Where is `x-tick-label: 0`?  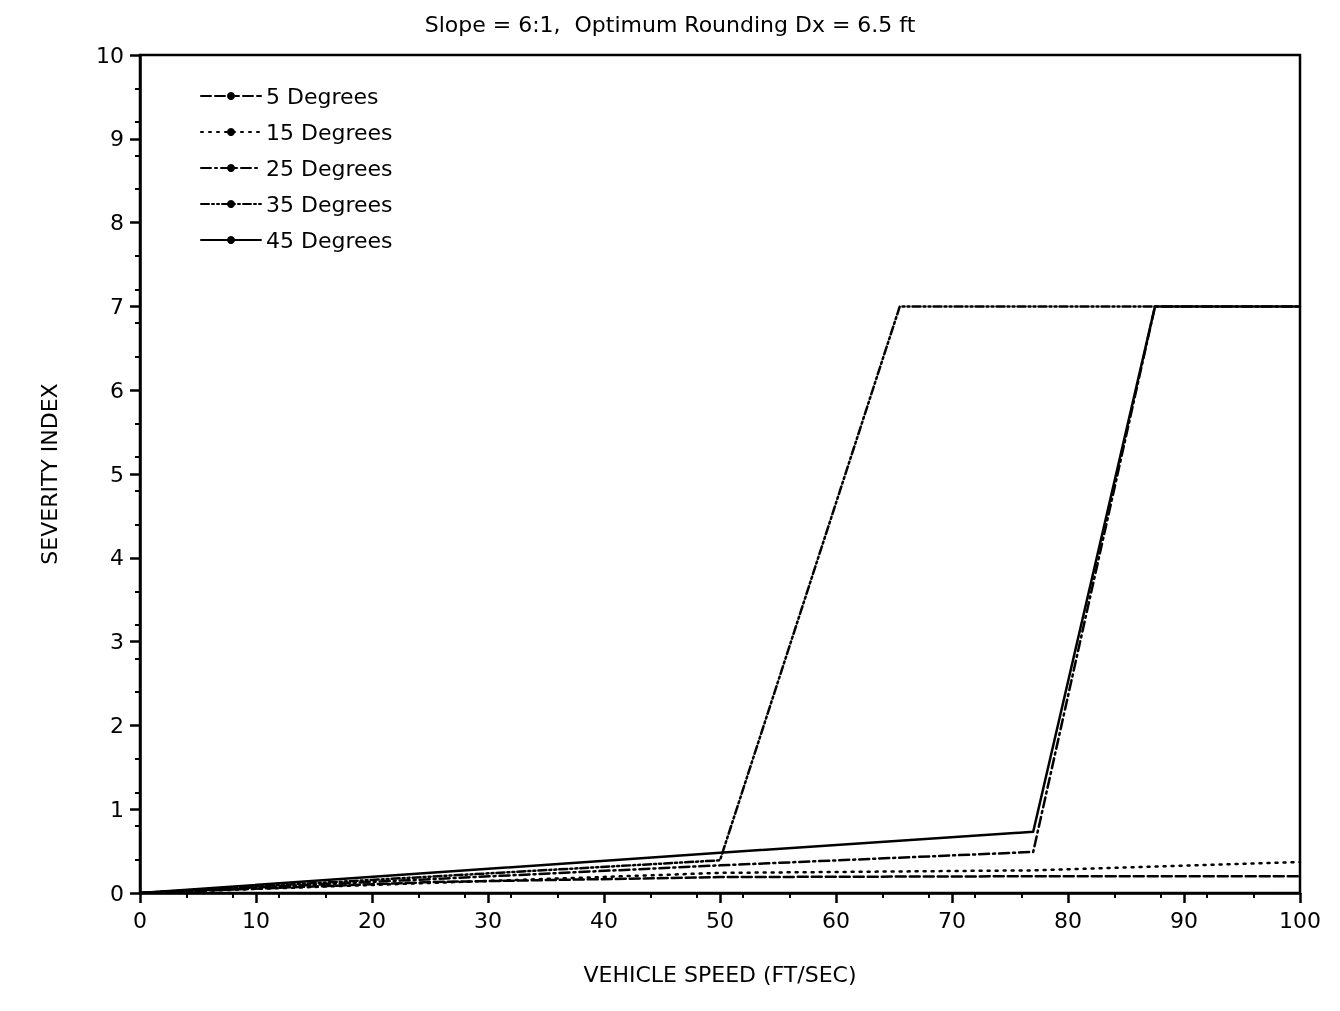 x-tick-label: 0 is located at coordinates (140, 920).